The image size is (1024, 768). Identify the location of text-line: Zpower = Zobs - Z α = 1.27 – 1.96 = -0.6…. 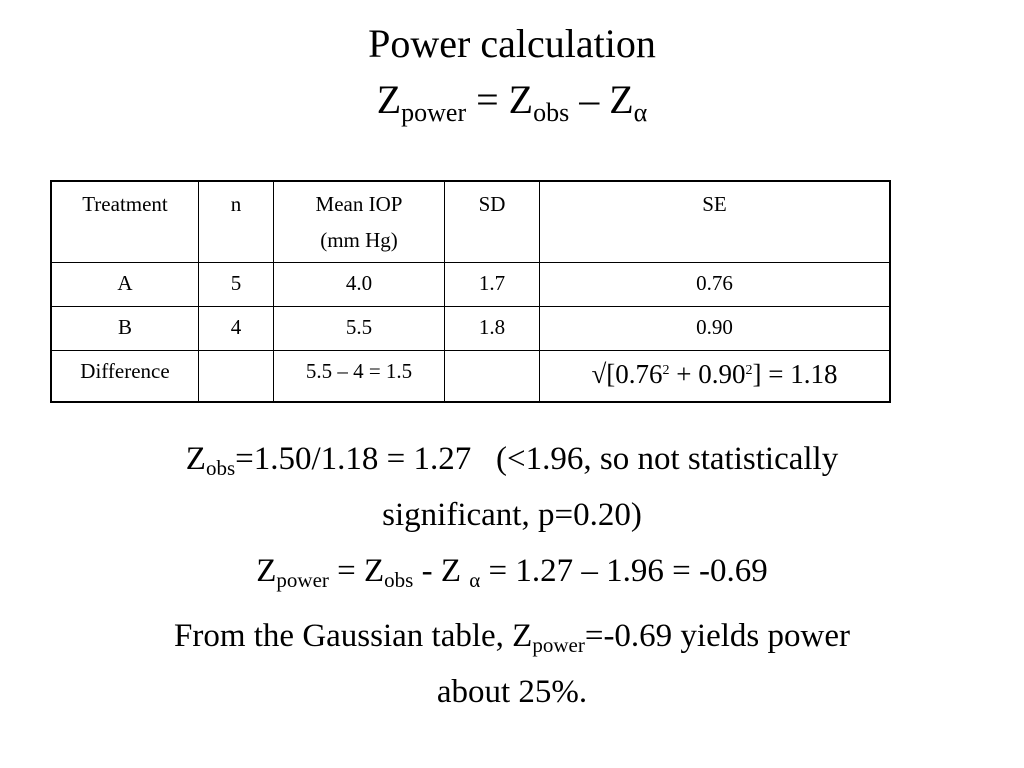
(512, 576).